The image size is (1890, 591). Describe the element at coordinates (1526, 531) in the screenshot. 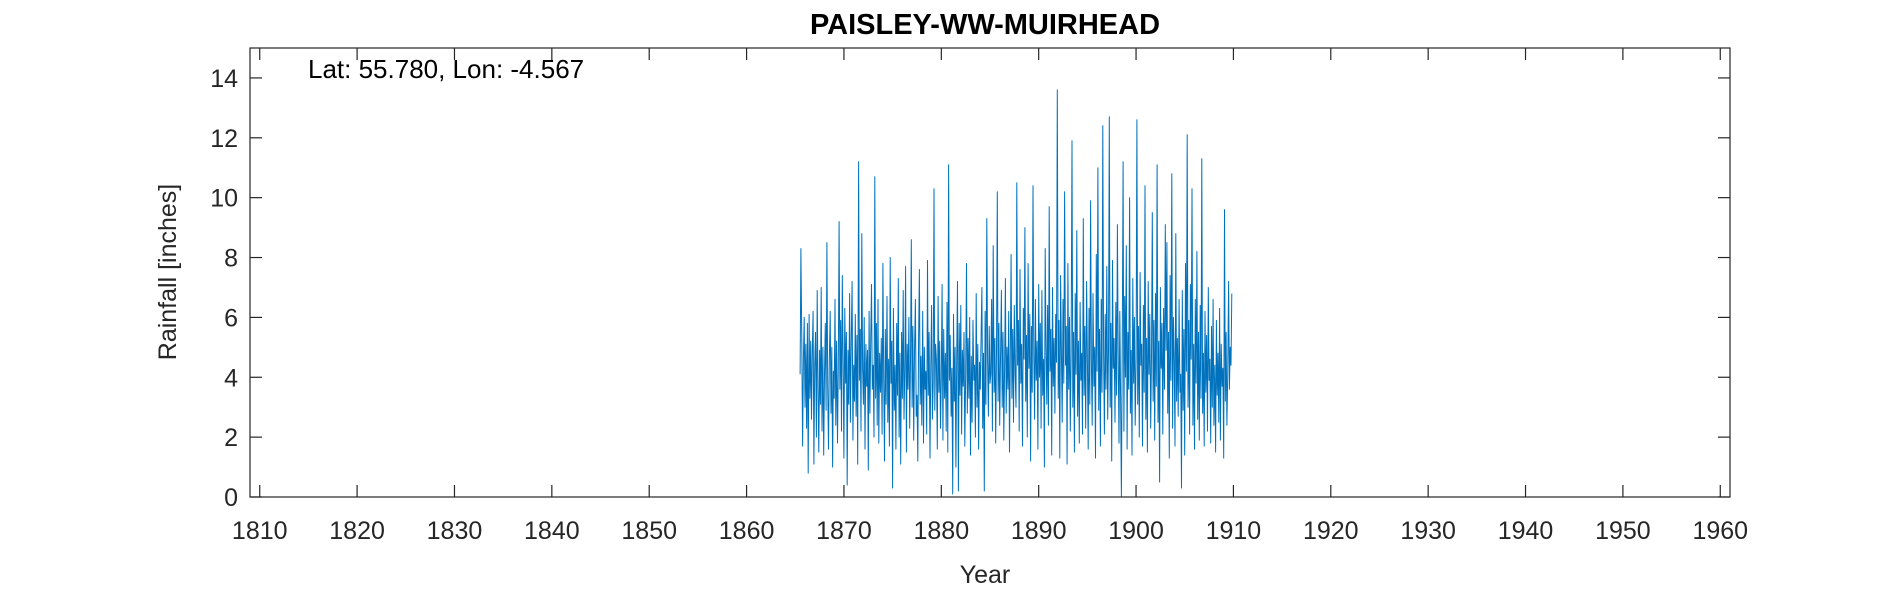

I see `x-tick-label: 1940` at that location.